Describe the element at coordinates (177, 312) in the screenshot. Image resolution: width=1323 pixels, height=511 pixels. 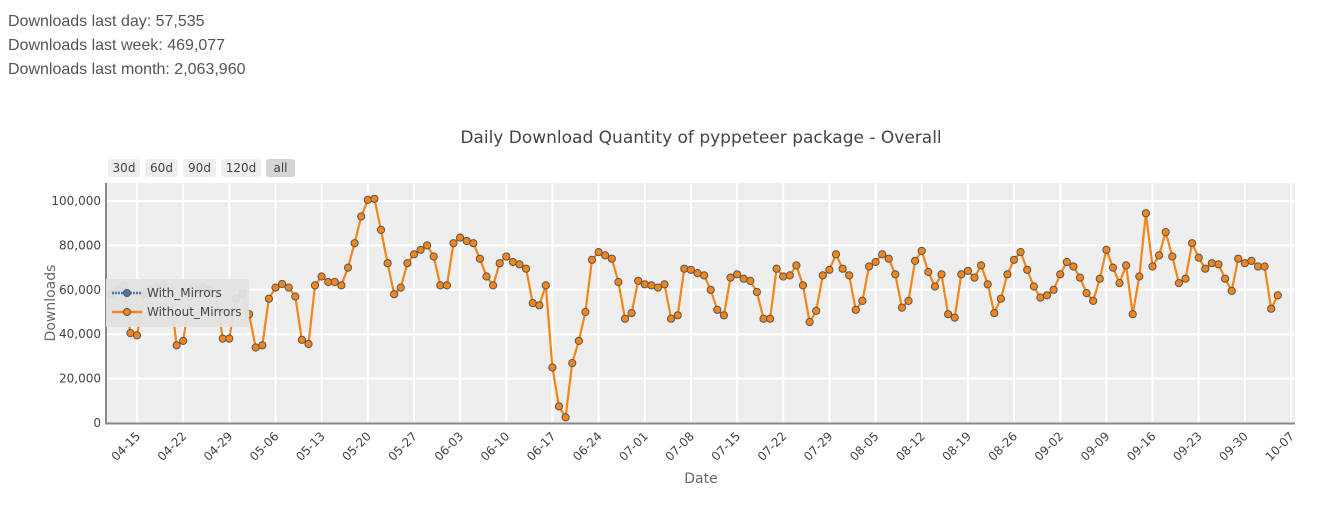
I see `legend-item-without-mirrors: Without_Mirrors` at that location.